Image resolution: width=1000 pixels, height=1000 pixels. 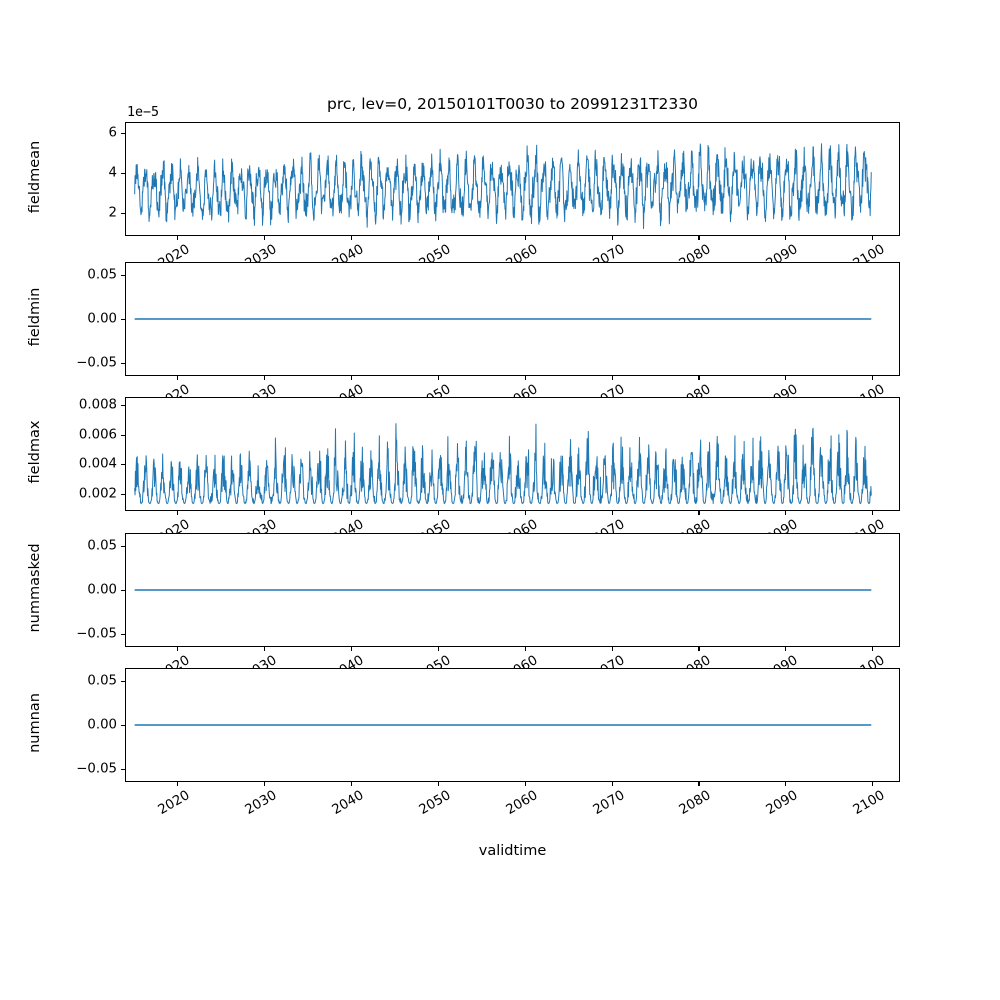 I want to click on ytick-label-fieldmin-1: 0.00, so click(x=102, y=319).